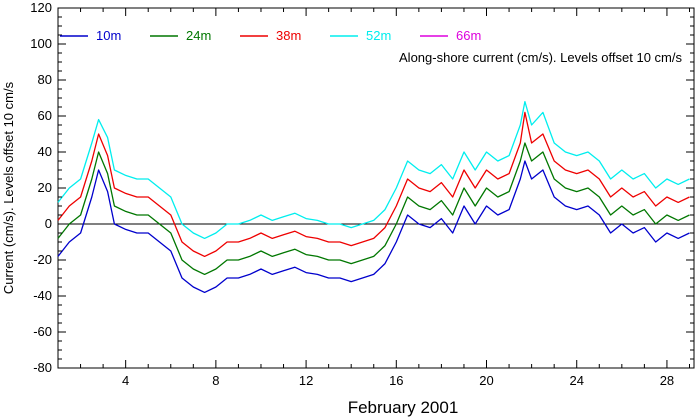 Image resolution: width=697 pixels, height=418 pixels. What do you see at coordinates (8, 187) in the screenshot?
I see `y-axis-title: Current (cm/s). Levels offset 10 cm/s` at bounding box center [8, 187].